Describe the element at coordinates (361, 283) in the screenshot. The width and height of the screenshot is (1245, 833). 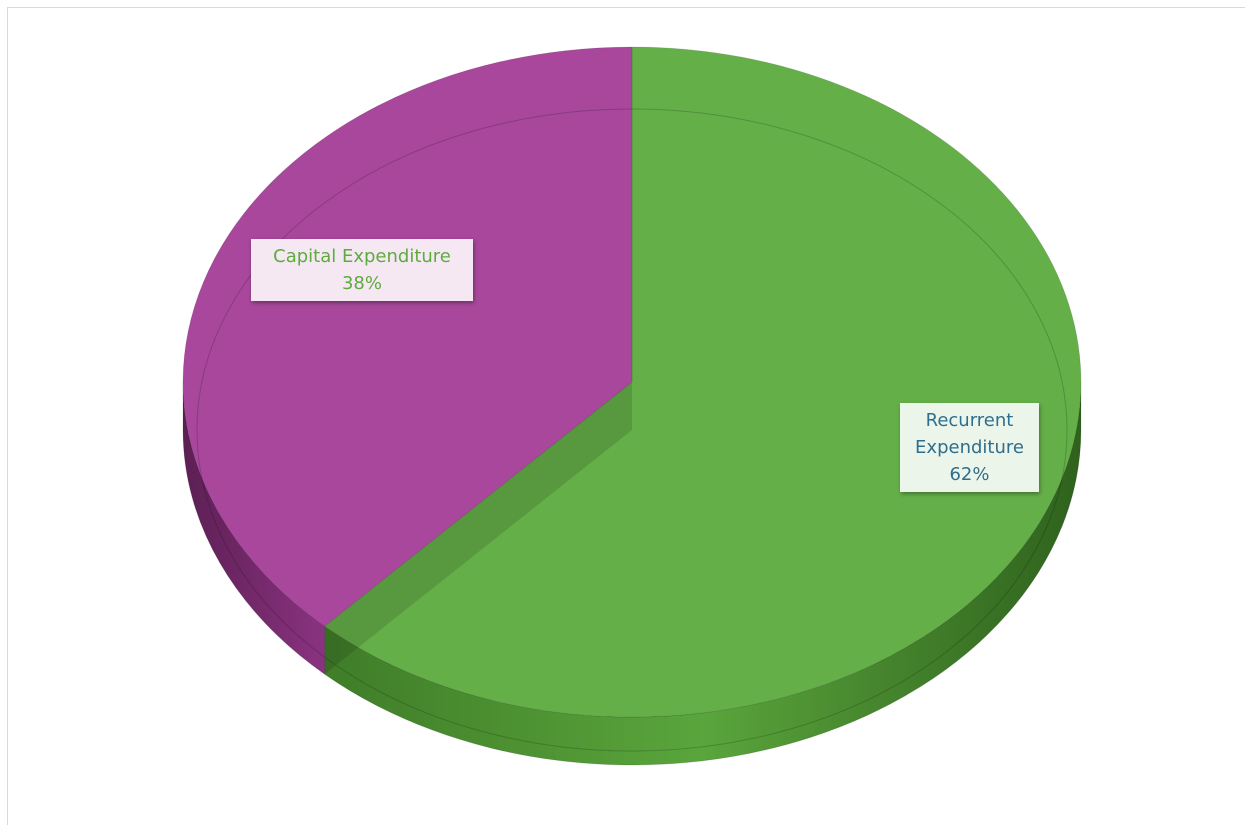
I see `label-capital-percent: 38%` at that location.